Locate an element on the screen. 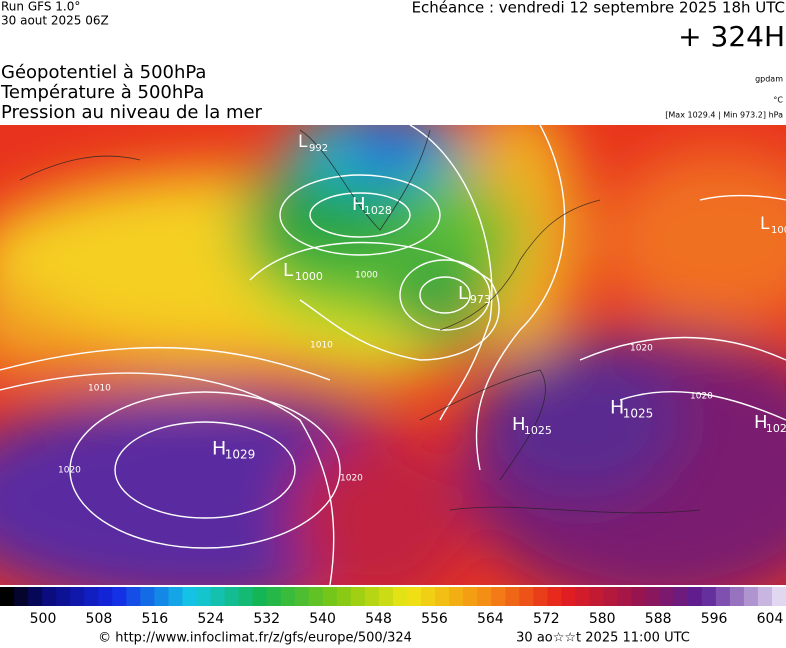  colorbar-label: 532 is located at coordinates (266, 619).